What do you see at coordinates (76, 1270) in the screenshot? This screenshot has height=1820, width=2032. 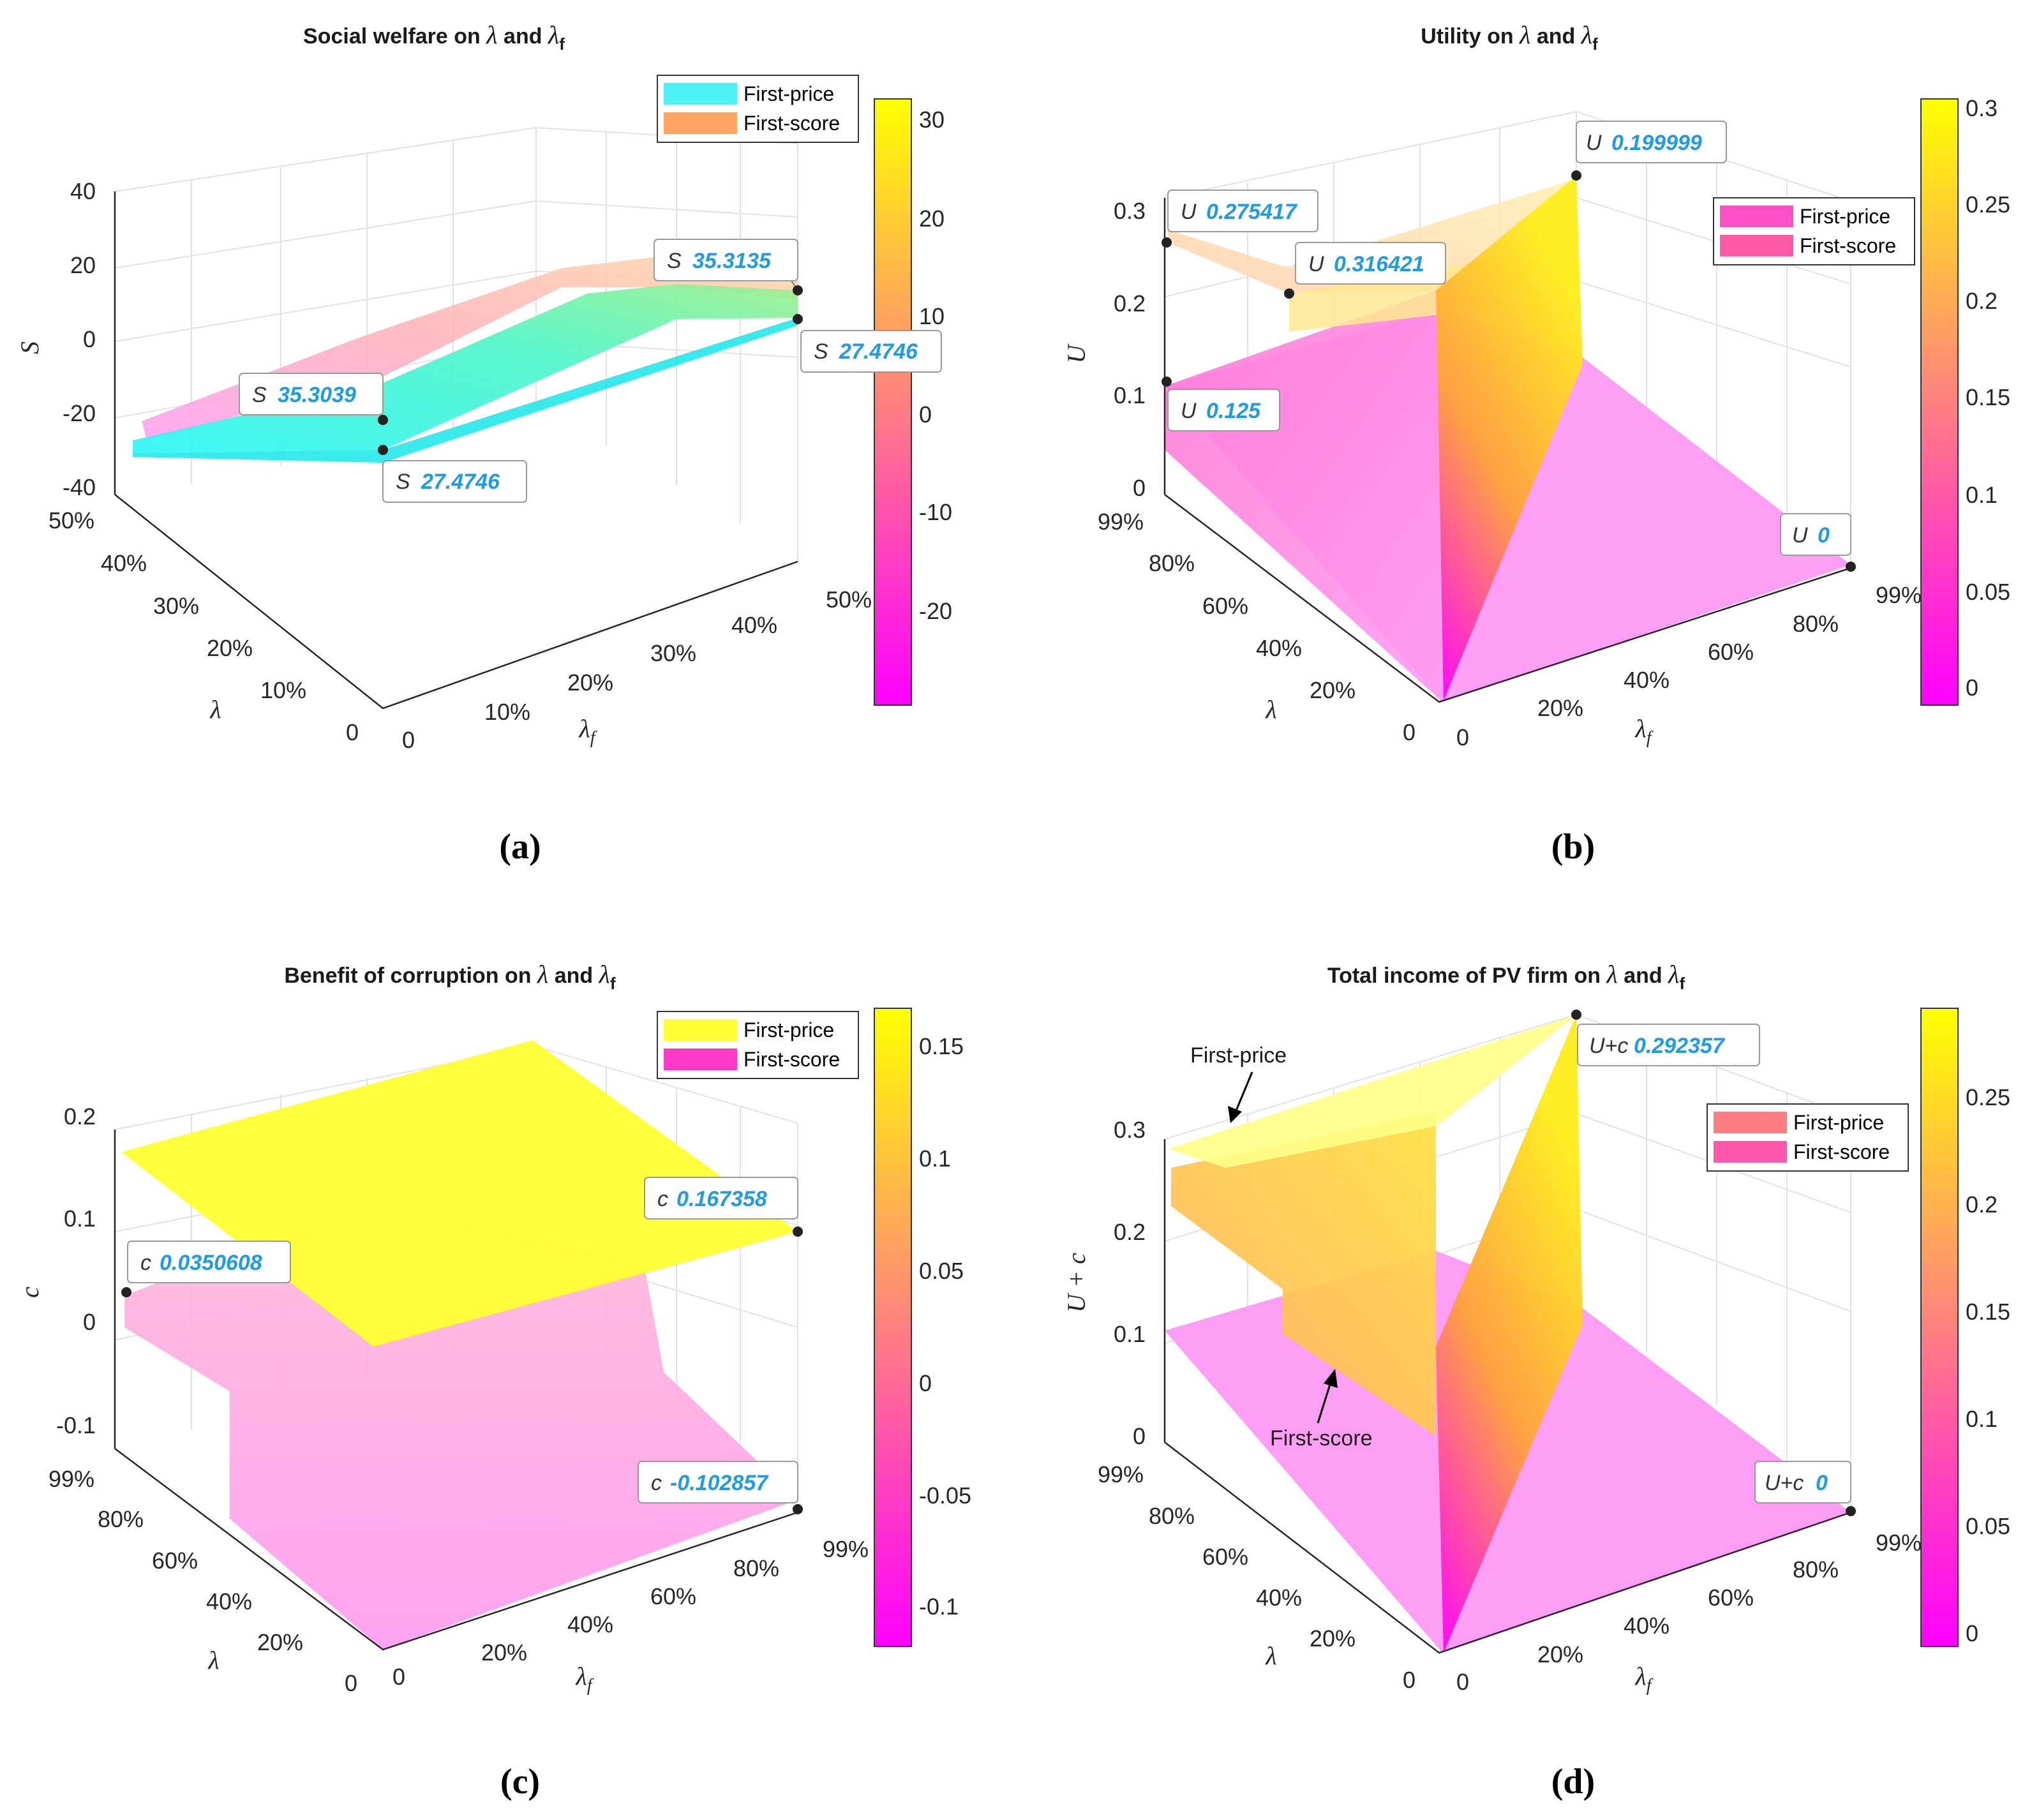 I see `panel-c-zticks: 0.2 0.1 0 -0.1` at bounding box center [76, 1270].